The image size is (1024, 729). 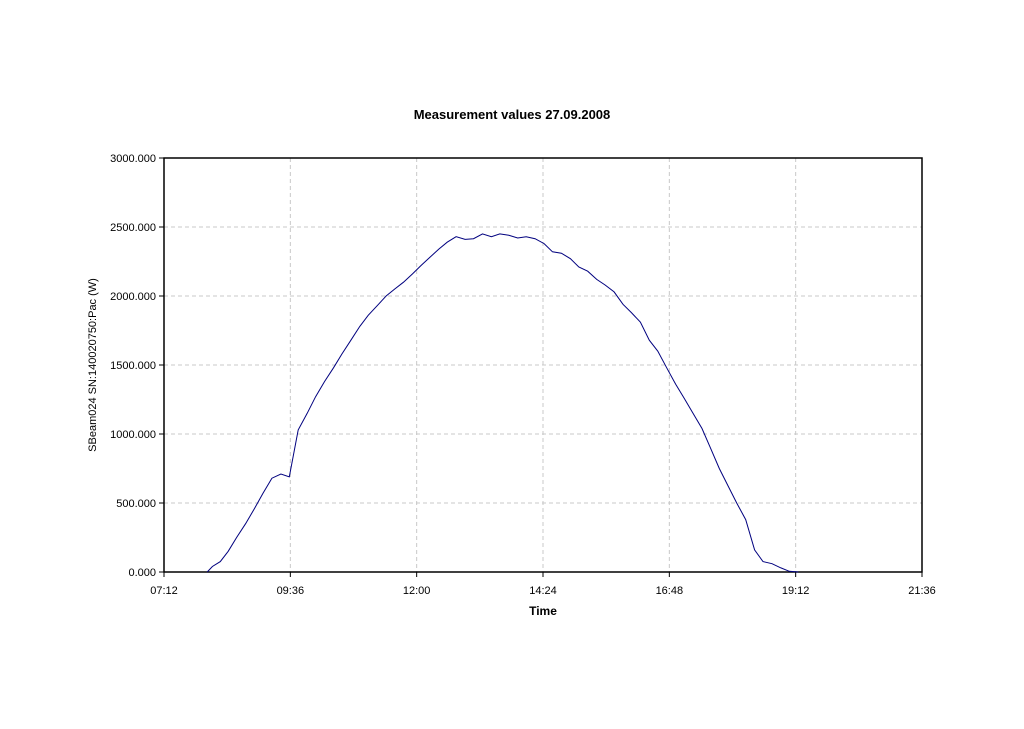 I want to click on chart-title: Measurement values 27.09.2008, so click(x=512, y=114).